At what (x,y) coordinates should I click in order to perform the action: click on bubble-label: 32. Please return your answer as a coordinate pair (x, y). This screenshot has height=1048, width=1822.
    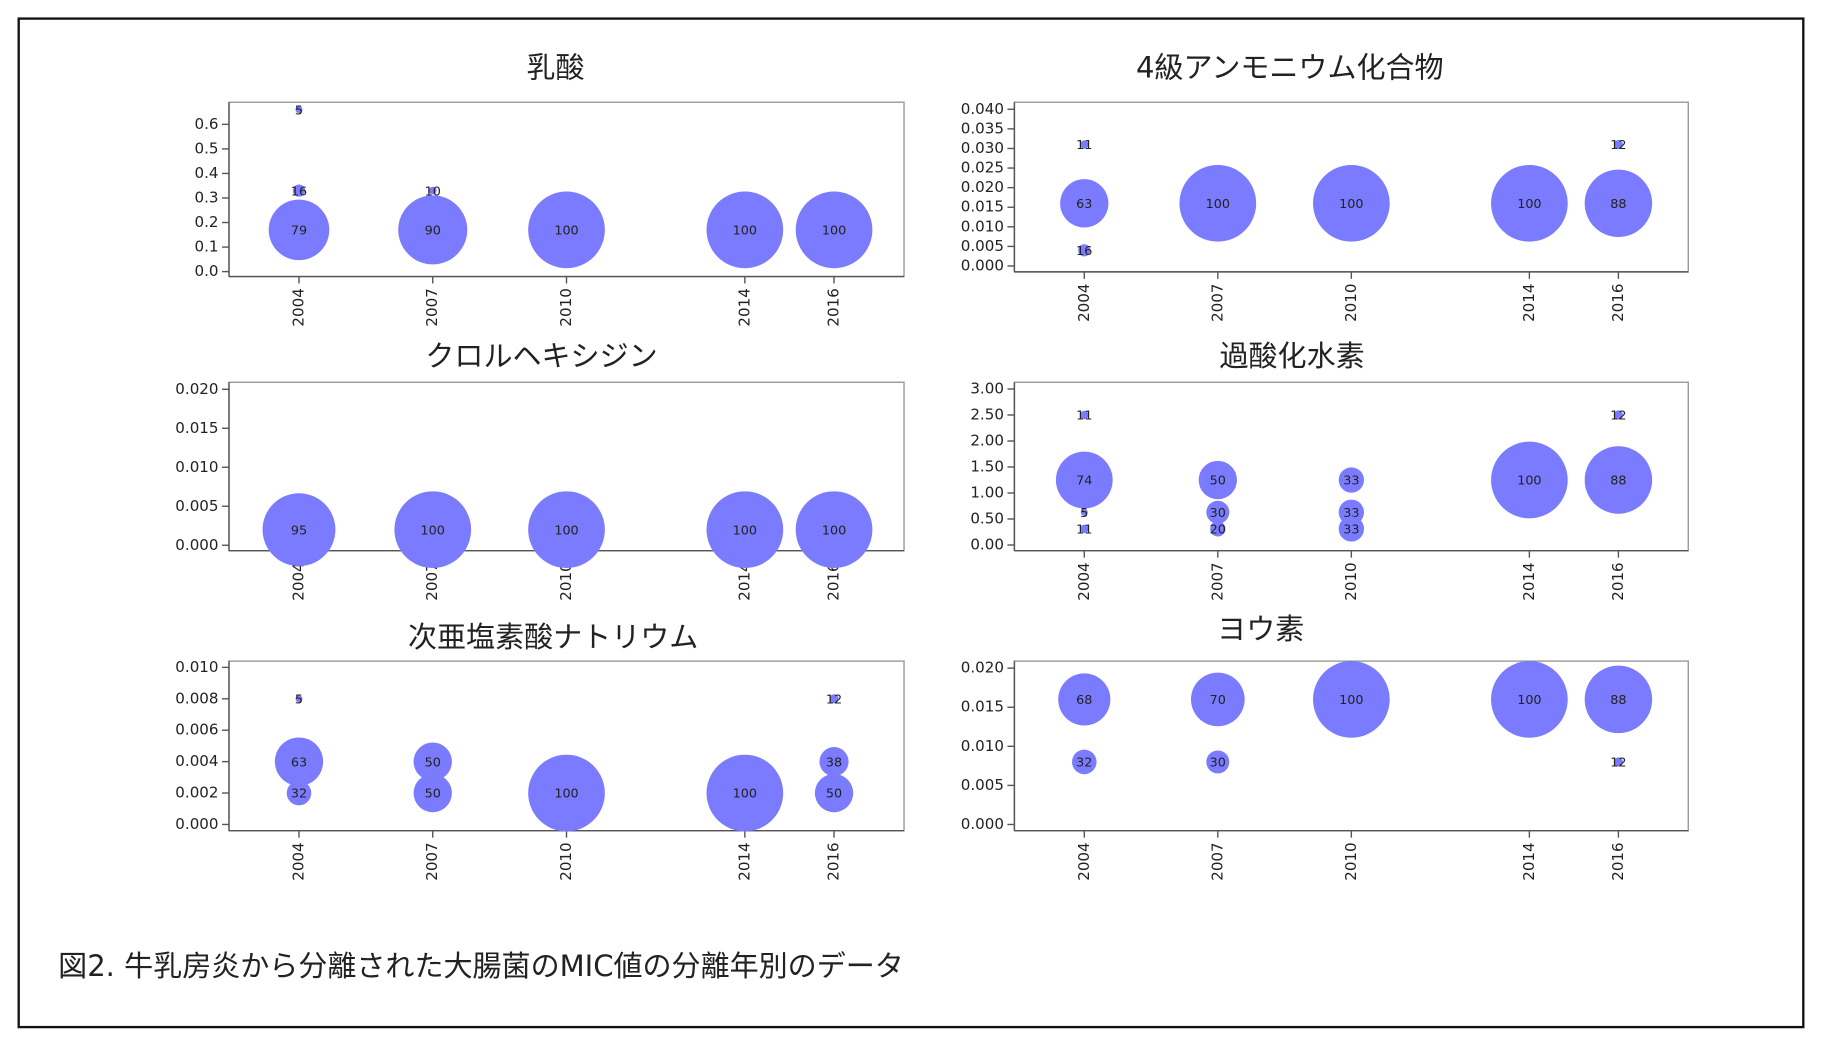
    Looking at the image, I should click on (1084, 763).